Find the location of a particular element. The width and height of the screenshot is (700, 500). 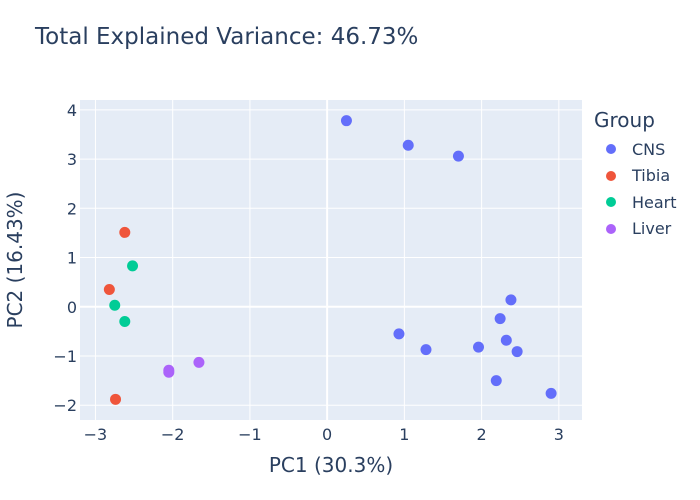

x-tick-label: 3 is located at coordinates (559, 434).